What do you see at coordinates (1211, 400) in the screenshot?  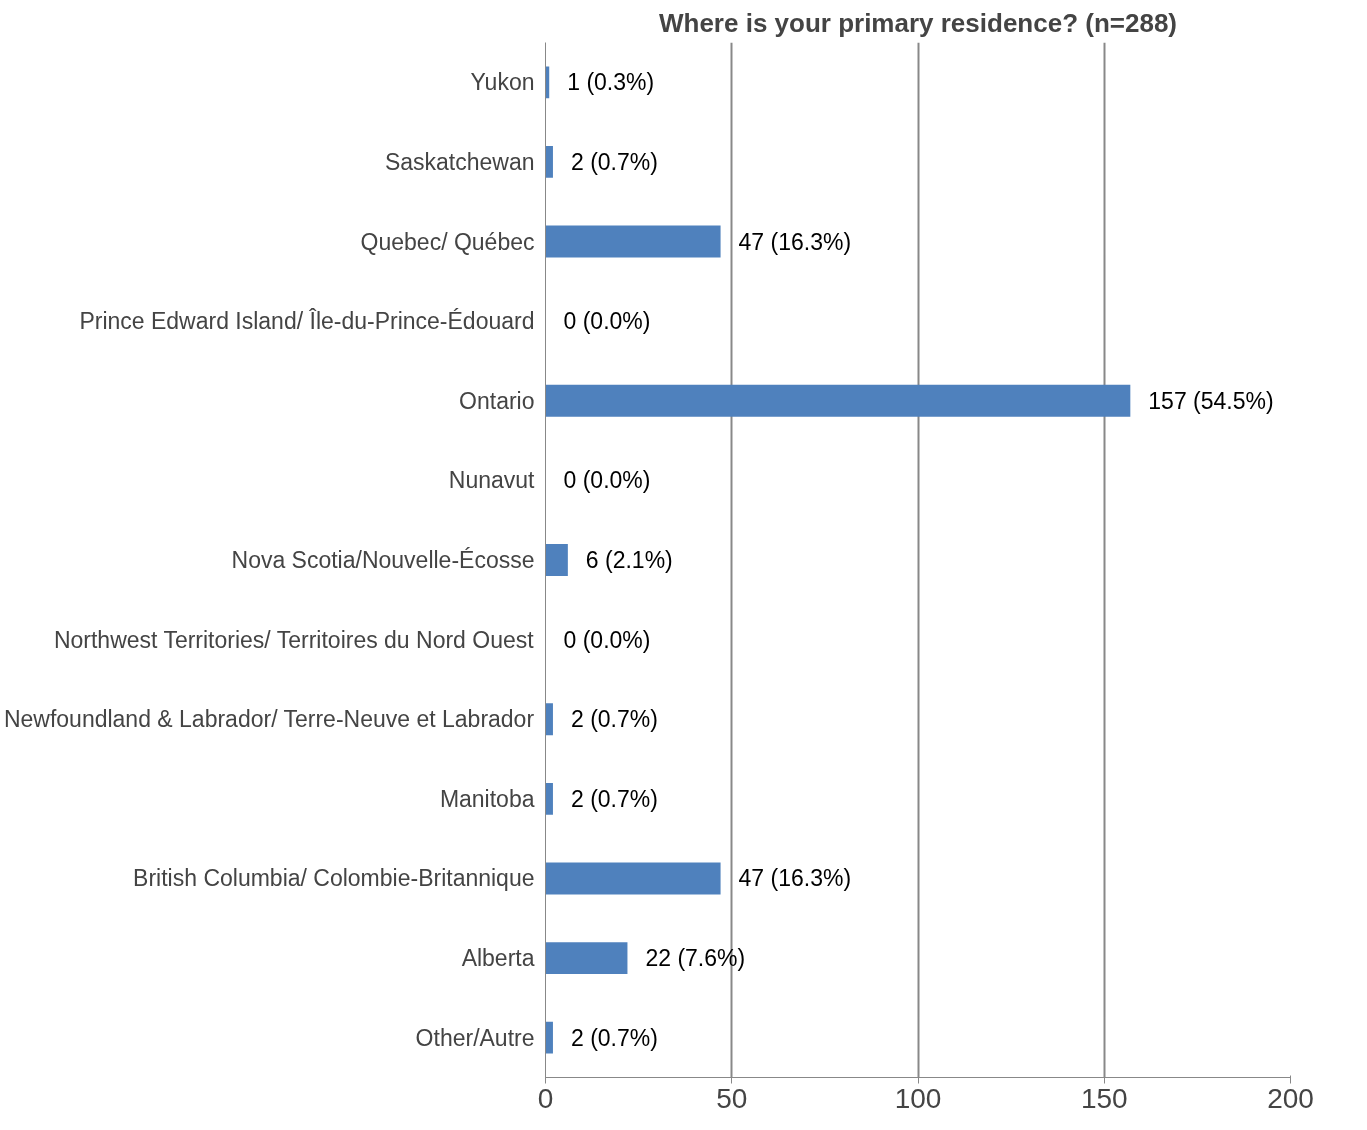 I see `data-label: 157 (54.5%)` at bounding box center [1211, 400].